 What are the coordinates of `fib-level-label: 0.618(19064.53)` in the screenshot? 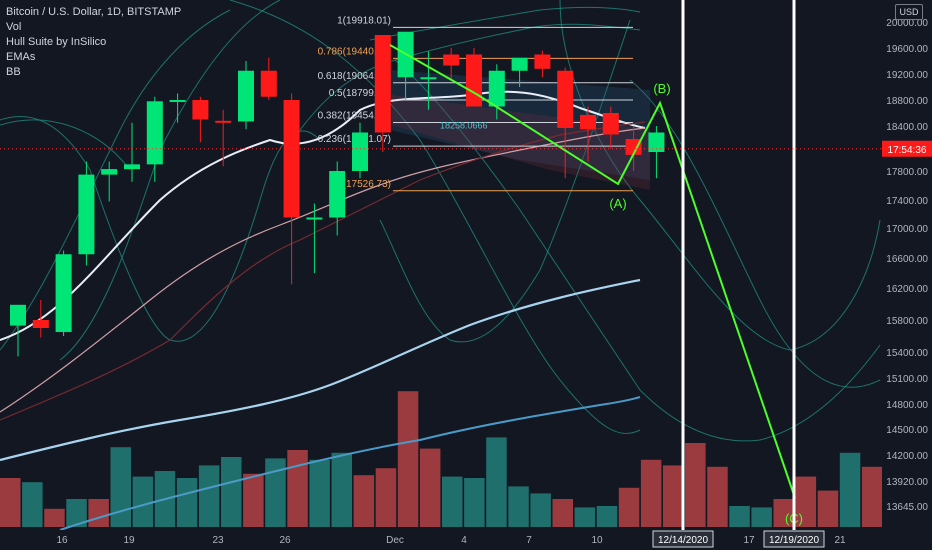 It's located at (354, 76).